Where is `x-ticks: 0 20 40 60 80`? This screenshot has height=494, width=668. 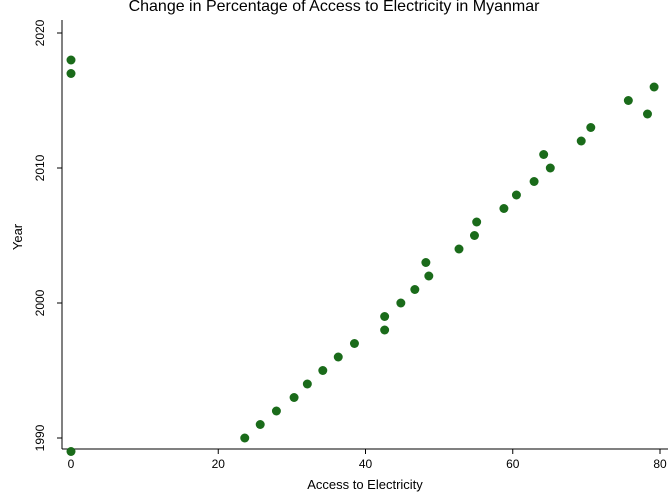
x-ticks: 0 20 40 60 80 is located at coordinates (367, 460).